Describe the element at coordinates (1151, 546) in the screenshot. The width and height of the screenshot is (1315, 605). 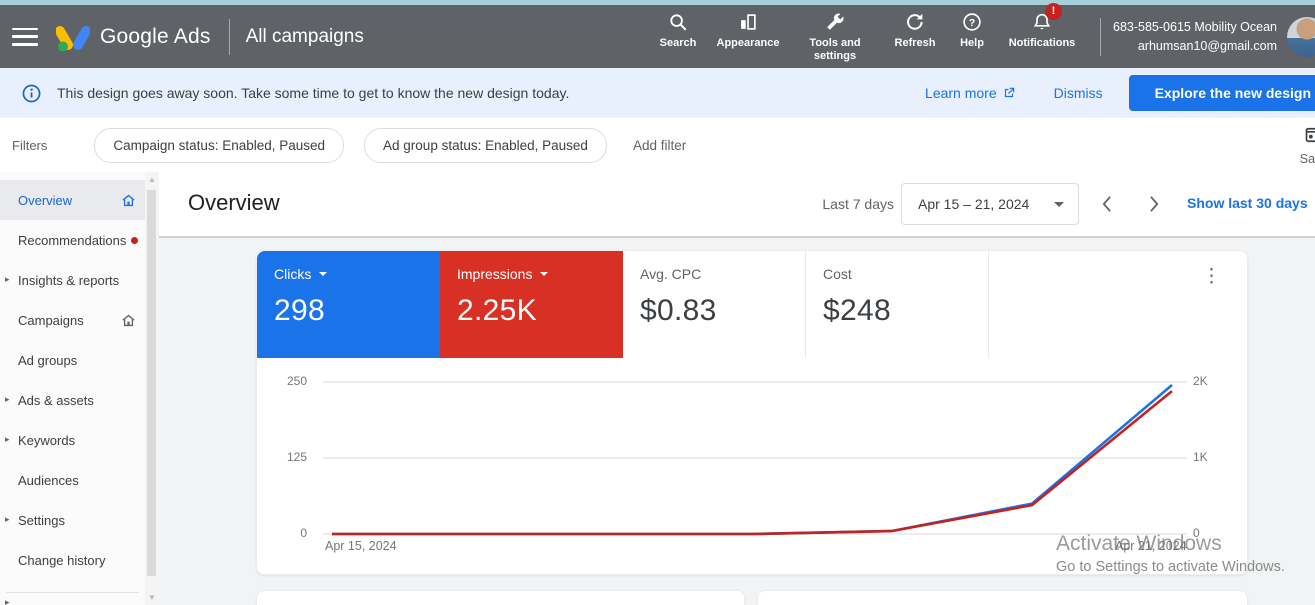
I see `x-axis-label-end: Apr 21, 2024` at that location.